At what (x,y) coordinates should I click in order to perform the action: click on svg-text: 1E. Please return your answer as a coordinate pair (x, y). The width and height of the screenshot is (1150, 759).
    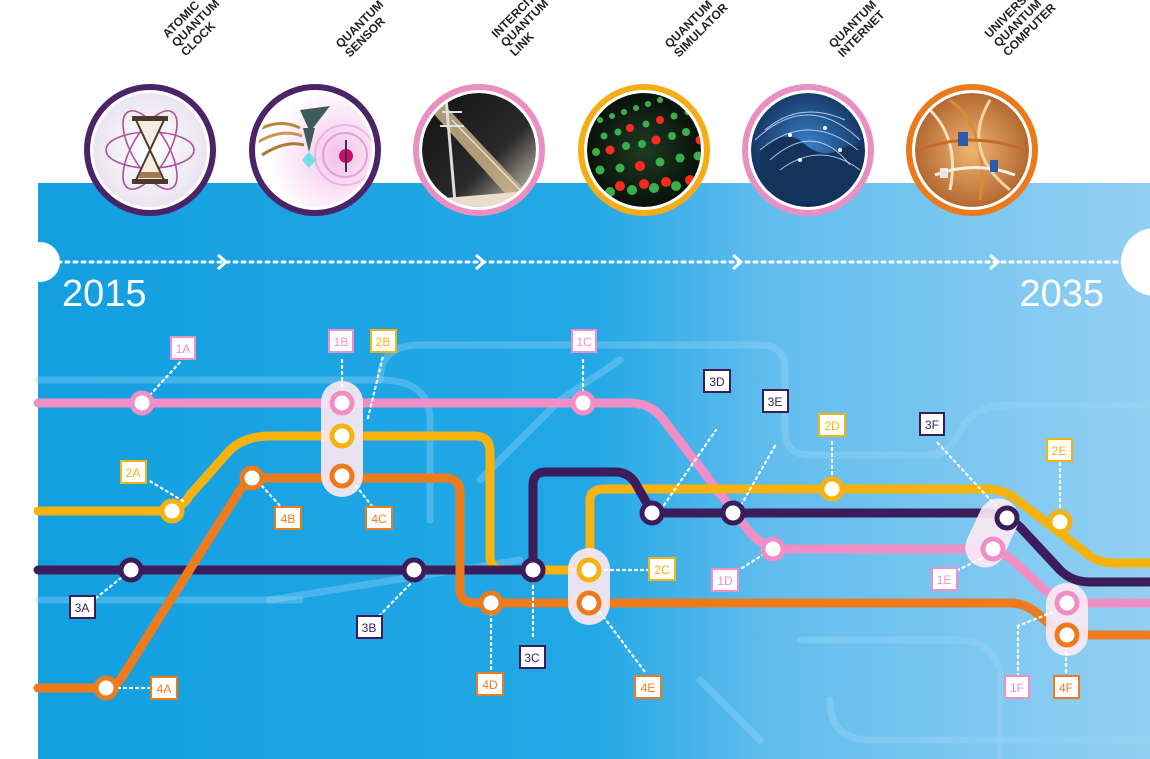
    Looking at the image, I should click on (944, 580).